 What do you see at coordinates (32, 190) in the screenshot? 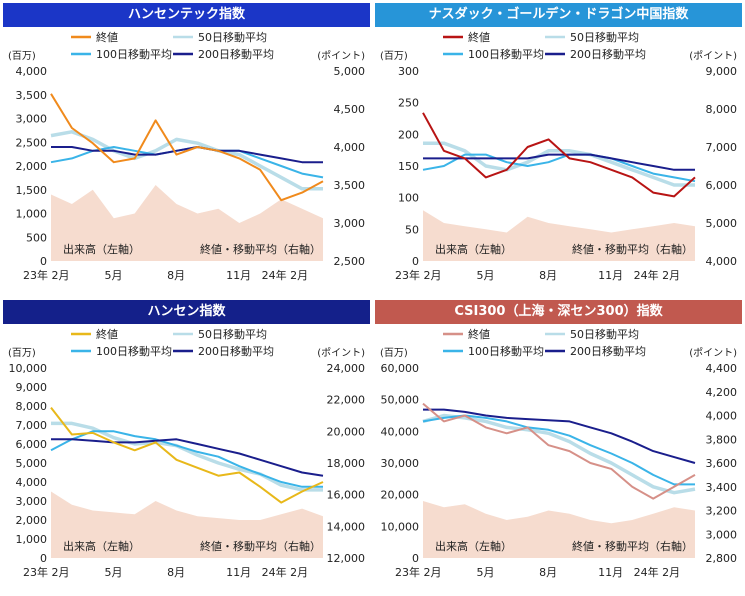
I see `left-tick-label: 1,500` at bounding box center [32, 190].